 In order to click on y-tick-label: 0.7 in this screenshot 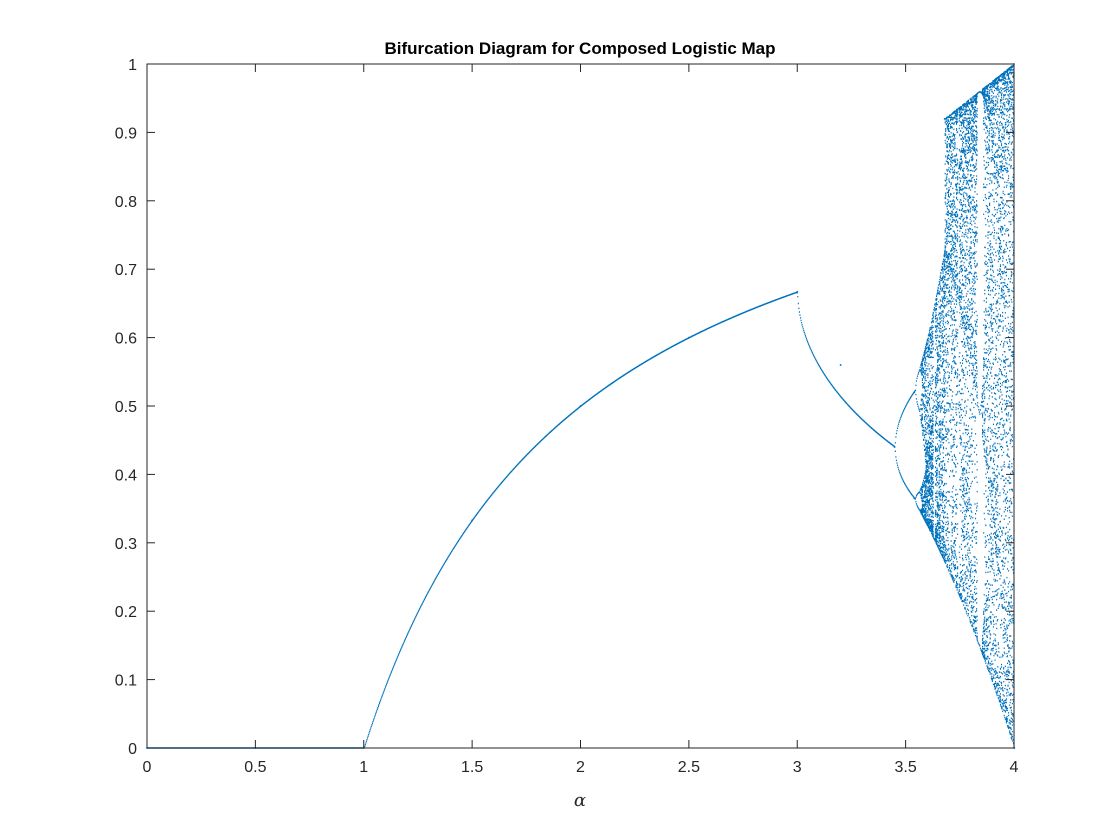, I will do `click(126, 270)`.